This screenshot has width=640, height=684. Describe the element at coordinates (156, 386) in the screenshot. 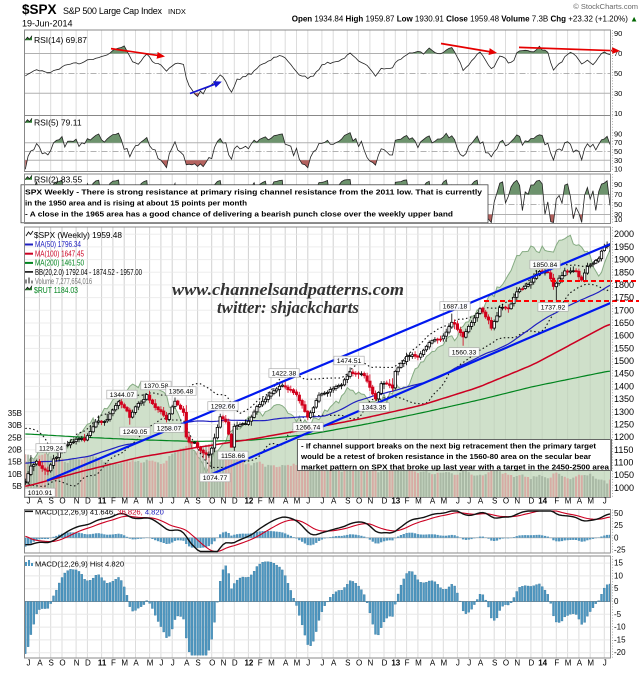

I see `svg-text: 1370.58` at that location.